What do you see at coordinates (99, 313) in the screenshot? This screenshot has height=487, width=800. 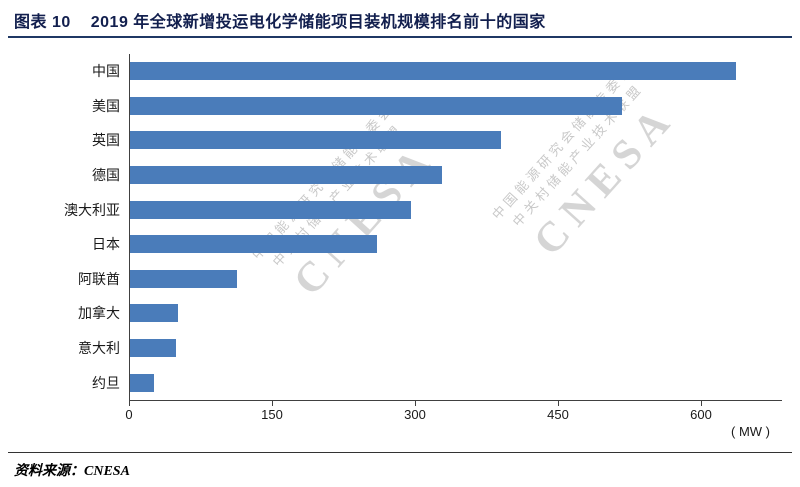 I see `category-label: 加拿大` at bounding box center [99, 313].